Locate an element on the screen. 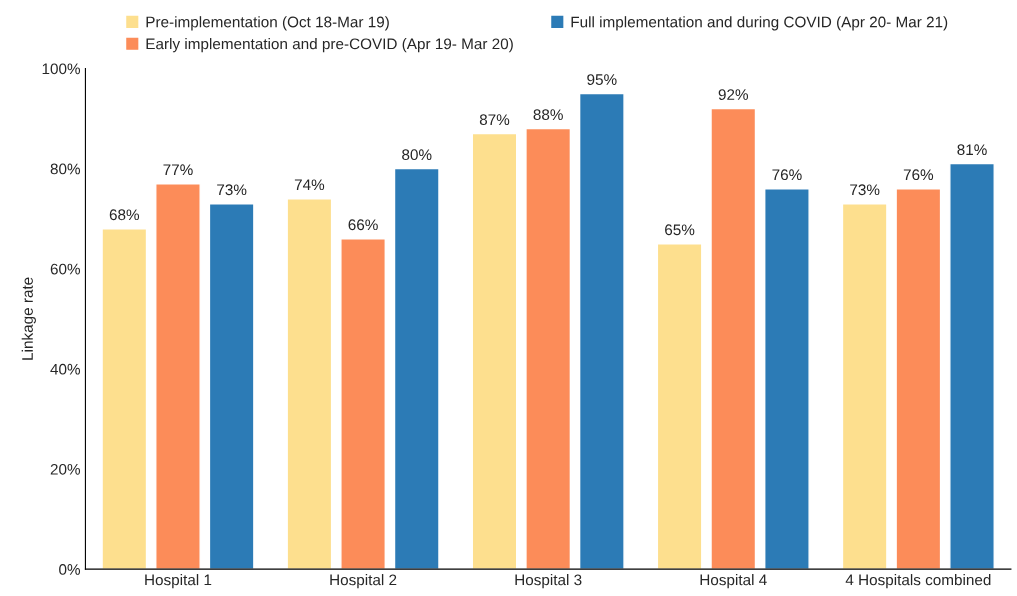  y-tick-label: 40% is located at coordinates (65, 369).